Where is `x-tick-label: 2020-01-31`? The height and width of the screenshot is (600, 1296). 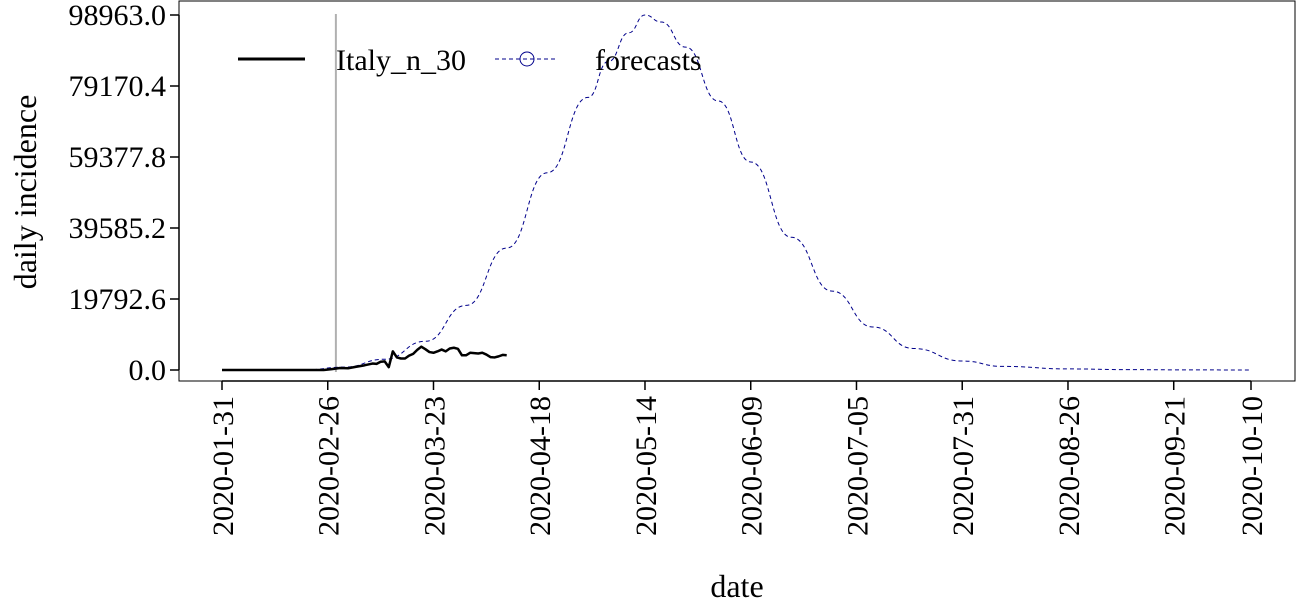 x-tick-label: 2020-01-31 is located at coordinates (223, 466).